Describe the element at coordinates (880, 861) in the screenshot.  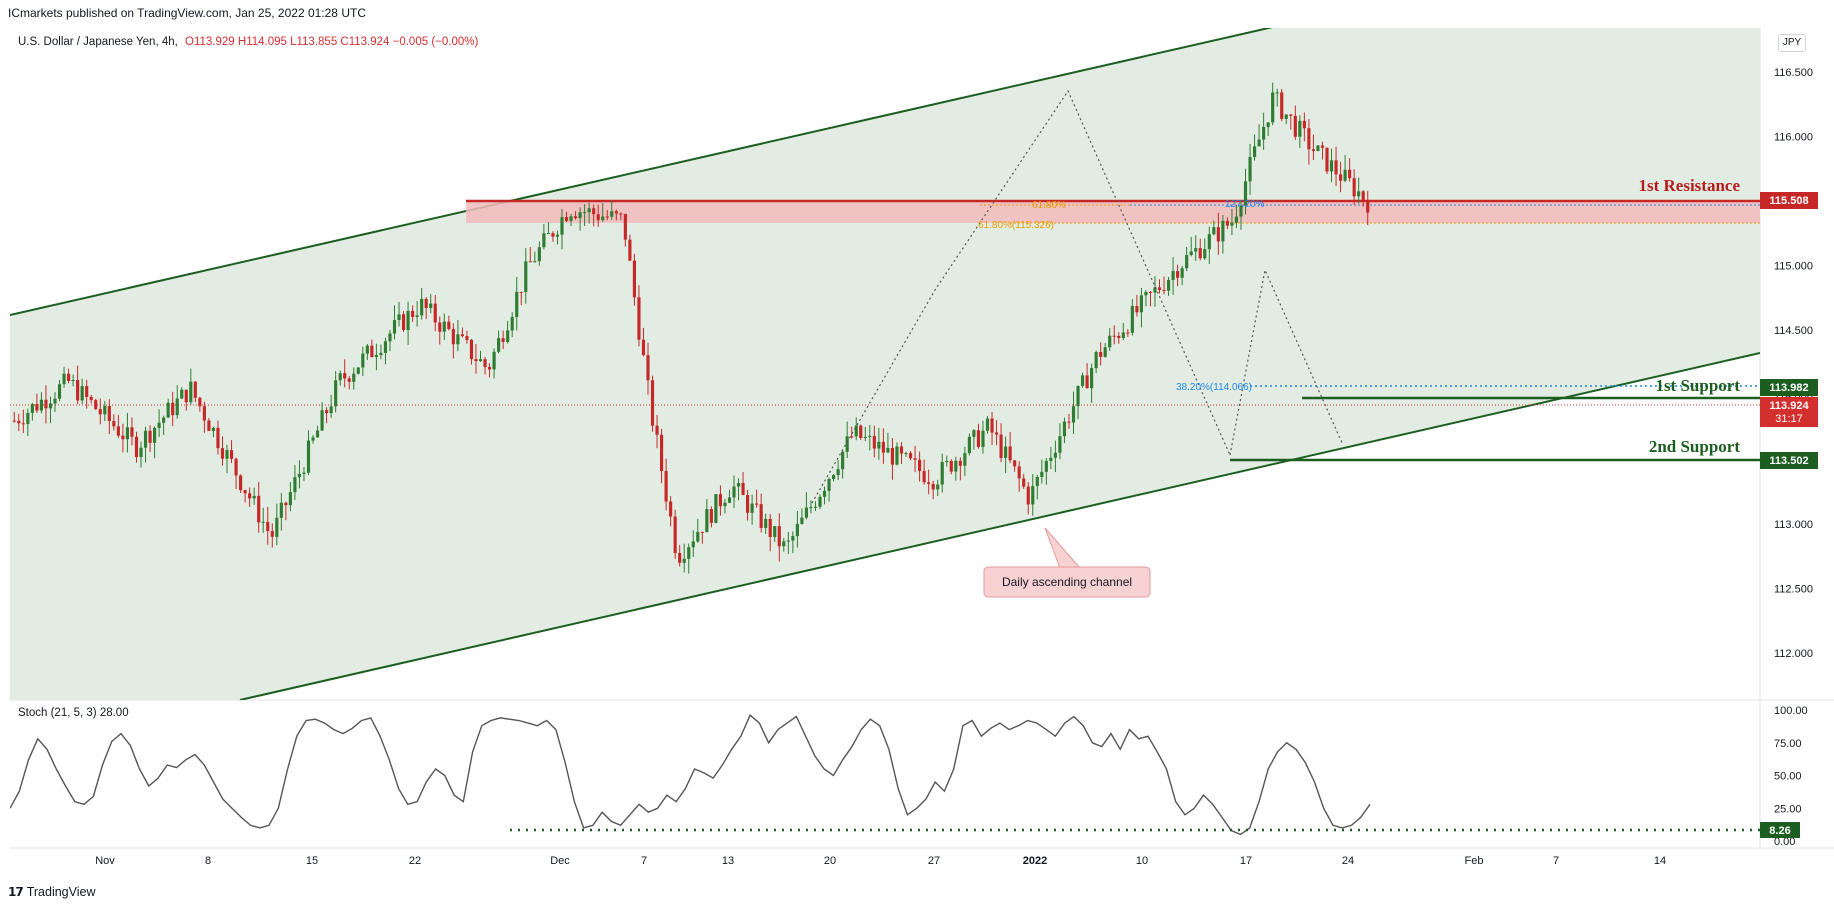
I see `time-axis: Nov 8 15 22 Dec 7 13 20 27 2022 10 17 24 Feb 7 14` at that location.